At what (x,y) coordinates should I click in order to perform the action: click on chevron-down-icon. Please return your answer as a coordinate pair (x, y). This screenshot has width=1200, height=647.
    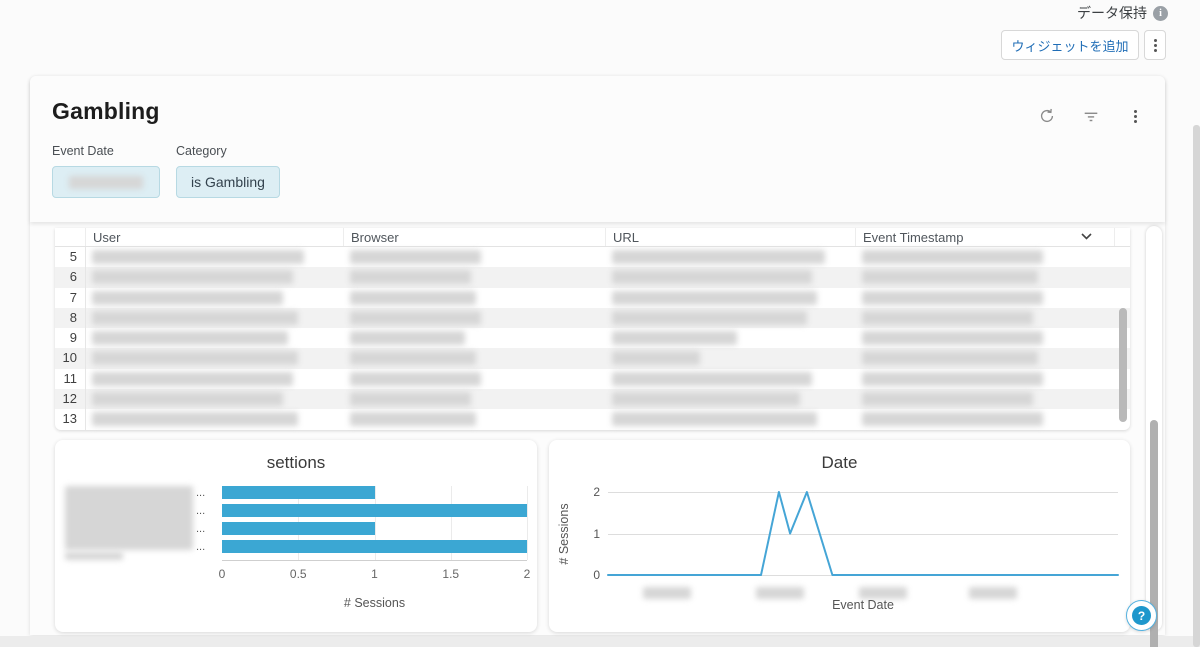
    Looking at the image, I should click on (1086, 236).